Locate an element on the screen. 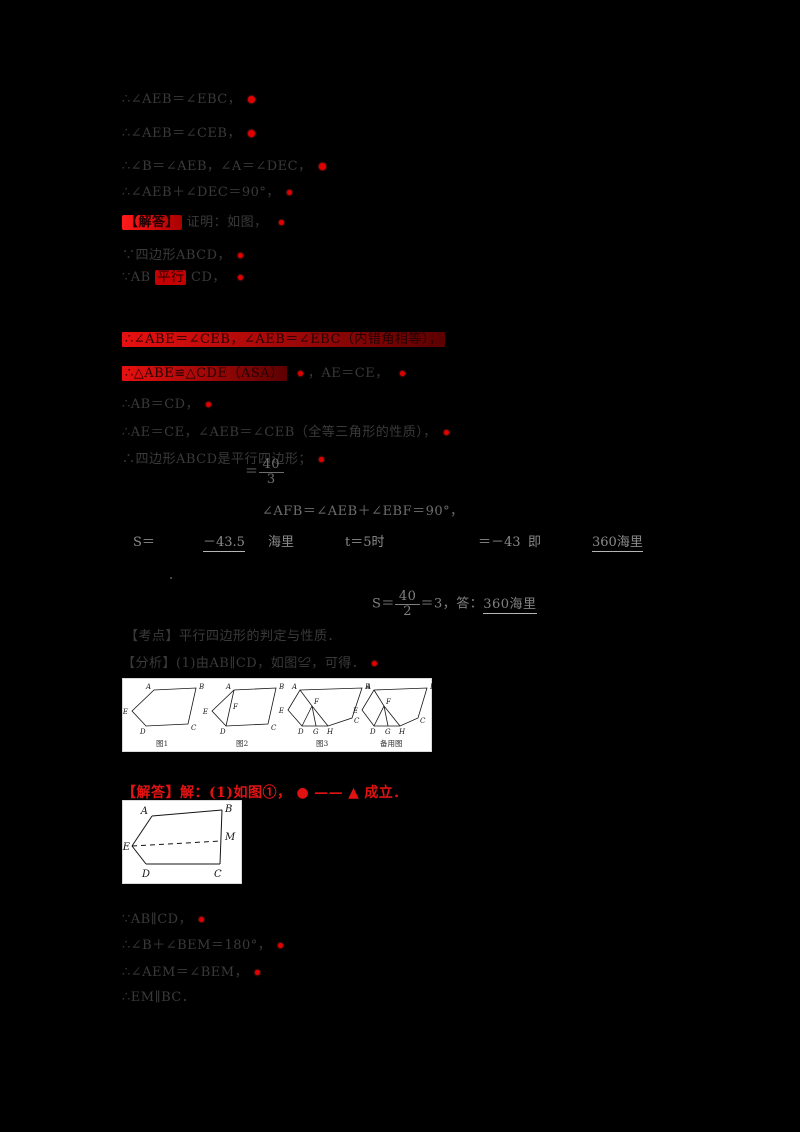  proof-line: ∴EM∥BC． is located at coordinates (158, 995).